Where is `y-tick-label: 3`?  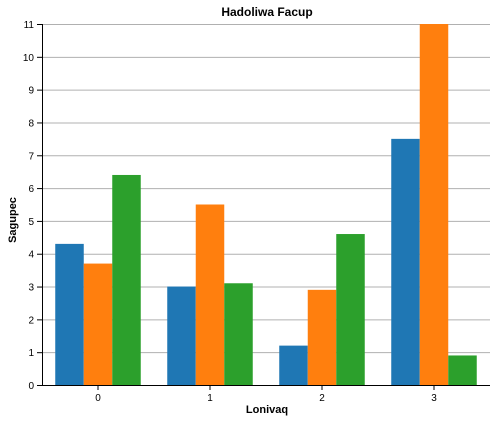
y-tick-label: 3 is located at coordinates (31, 288).